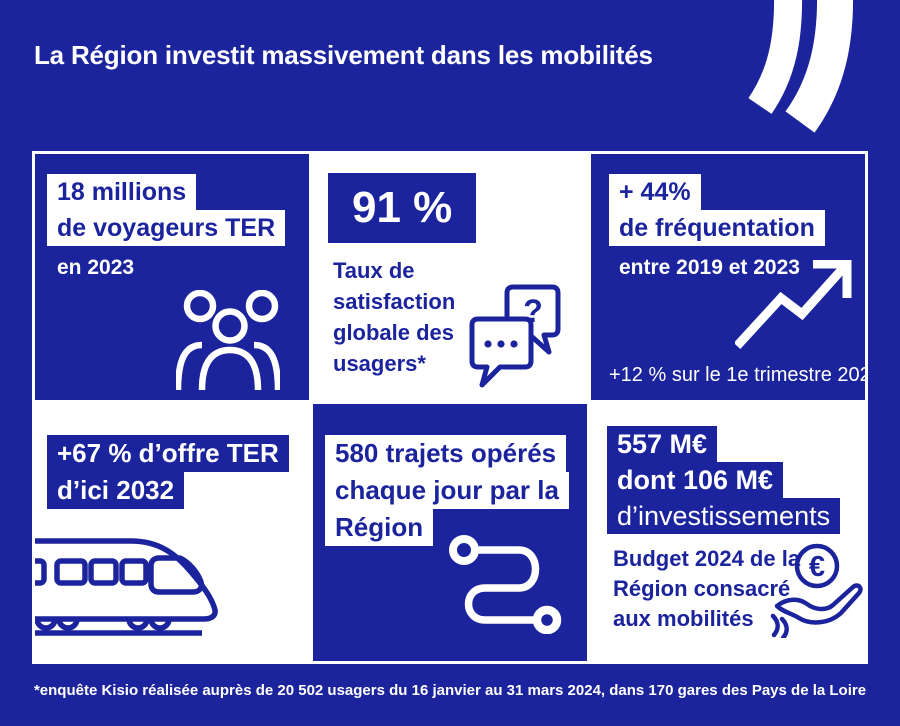  Describe the element at coordinates (168, 453) in the screenshot. I see `stat-line: +67 % d’offre TER` at that location.